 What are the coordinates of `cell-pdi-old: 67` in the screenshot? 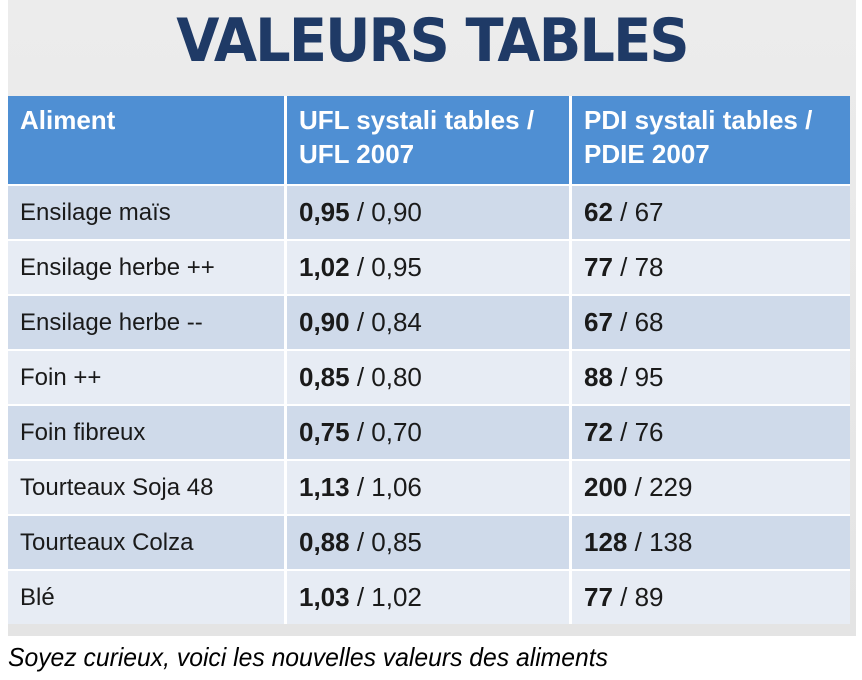 It's located at (649, 212).